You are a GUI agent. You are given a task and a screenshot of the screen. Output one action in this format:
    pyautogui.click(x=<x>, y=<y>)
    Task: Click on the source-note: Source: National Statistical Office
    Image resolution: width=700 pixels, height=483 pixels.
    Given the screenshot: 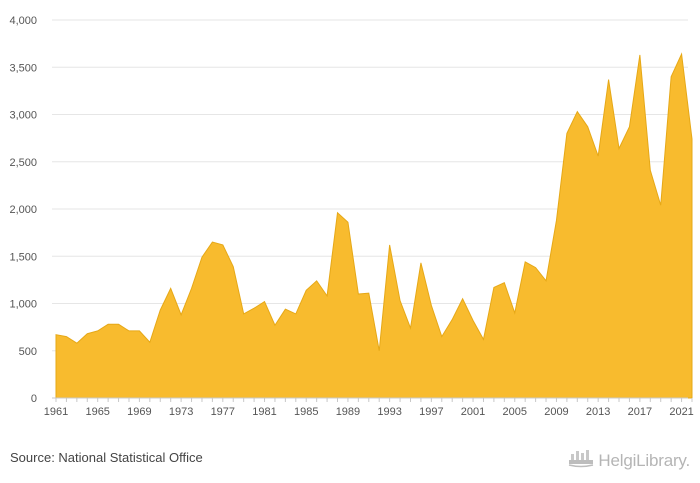 What is the action you would take?
    pyautogui.click(x=106, y=457)
    